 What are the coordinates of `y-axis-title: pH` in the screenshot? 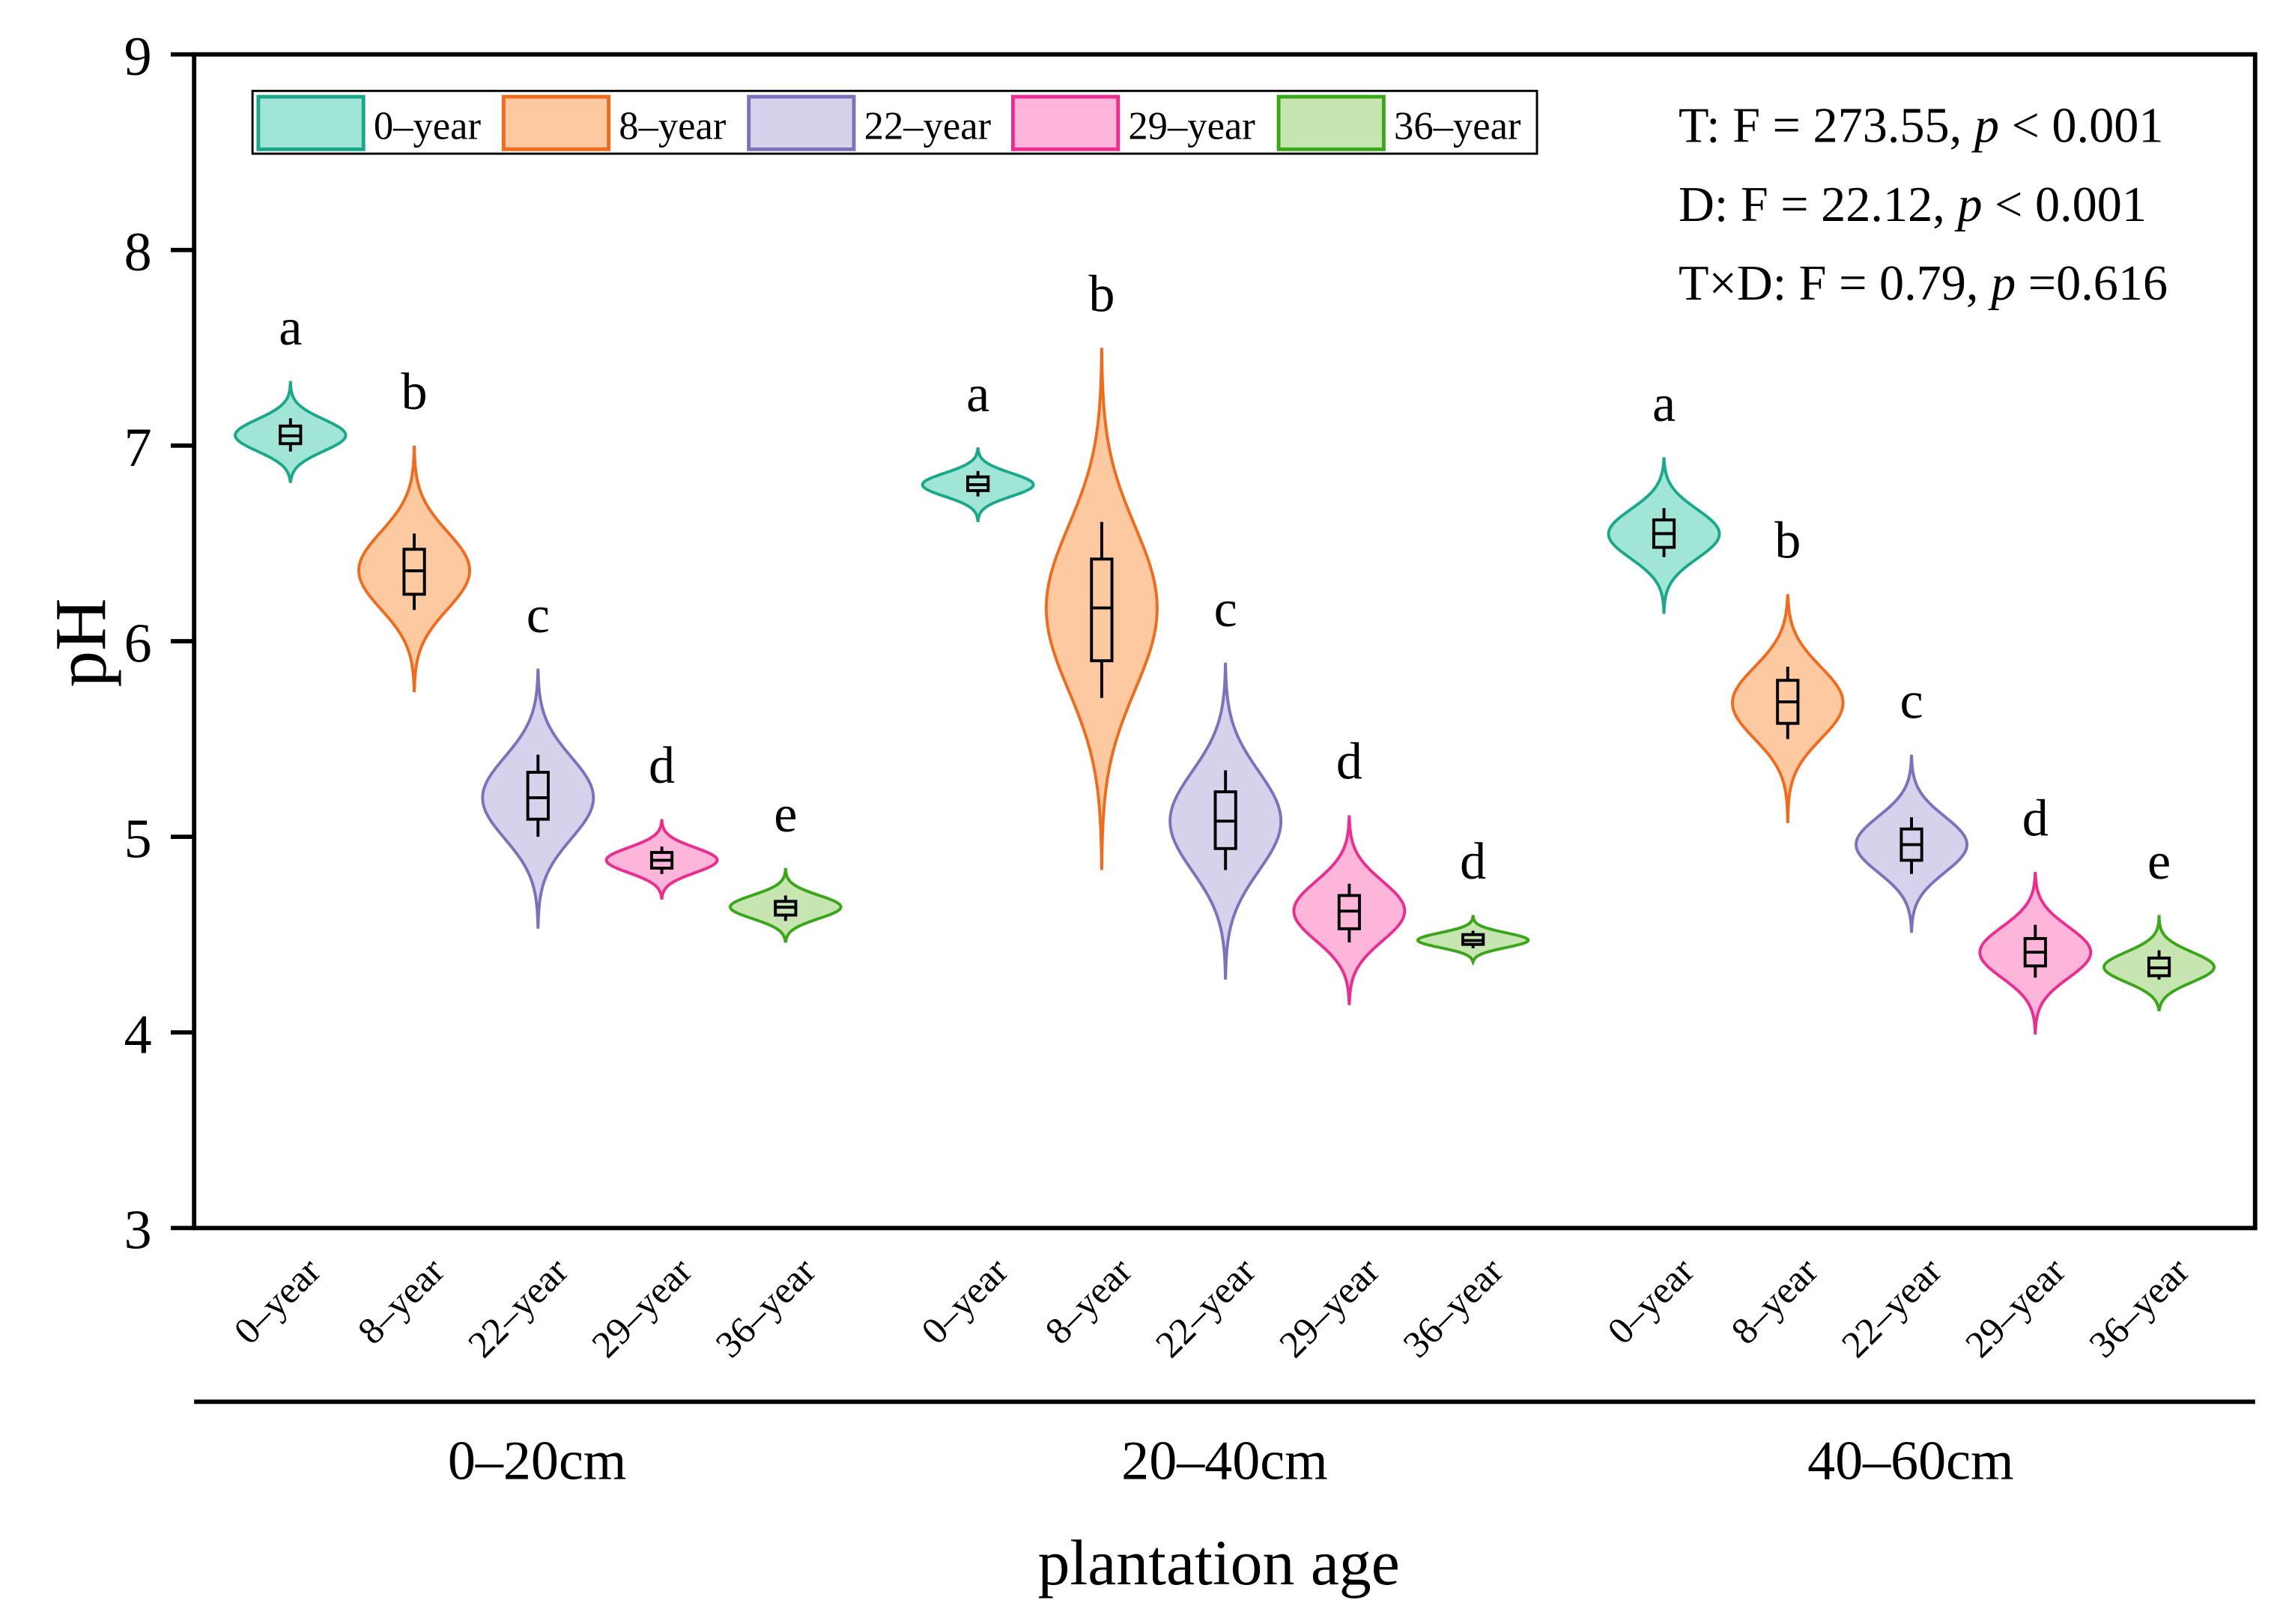 It's located at (80, 642).